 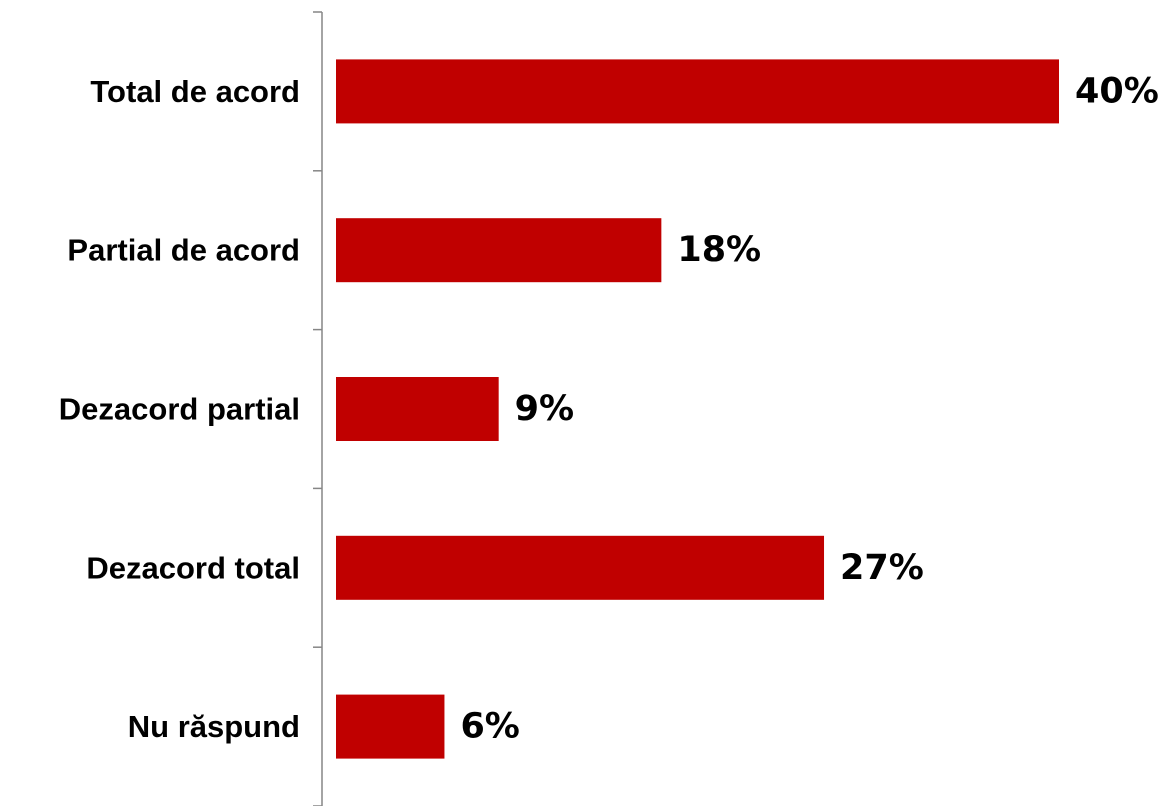 I want to click on category-axis, so click(x=318, y=408).